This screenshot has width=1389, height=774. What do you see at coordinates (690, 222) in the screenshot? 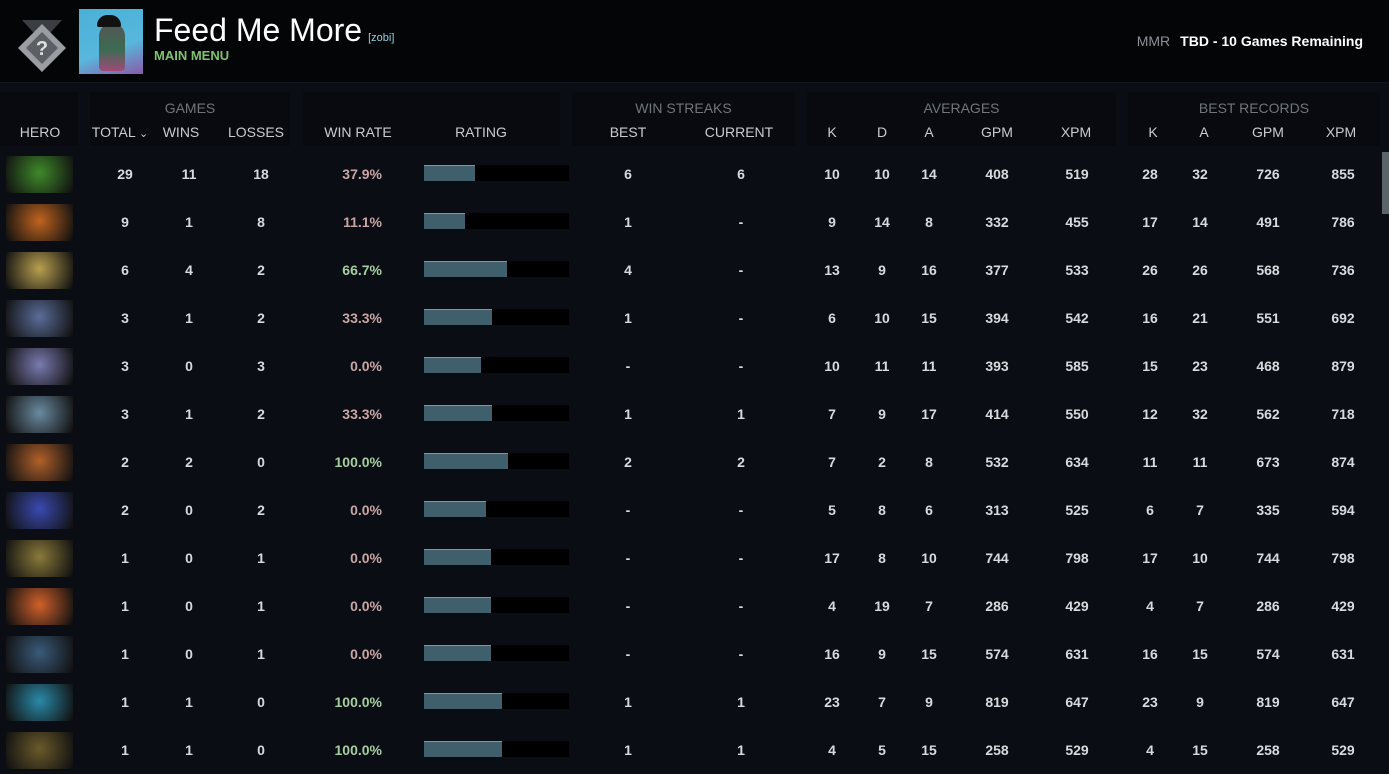
I see `table-row: 9 1 8 1 - 9 14 8 332 455 17 14 491 786 11.1%` at bounding box center [690, 222].